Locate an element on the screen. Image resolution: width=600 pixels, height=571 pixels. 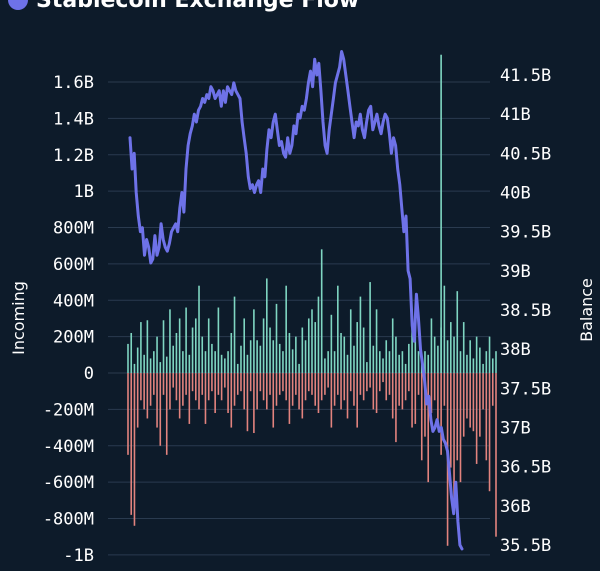
incoming-spike-bar is located at coordinates (441, 213).